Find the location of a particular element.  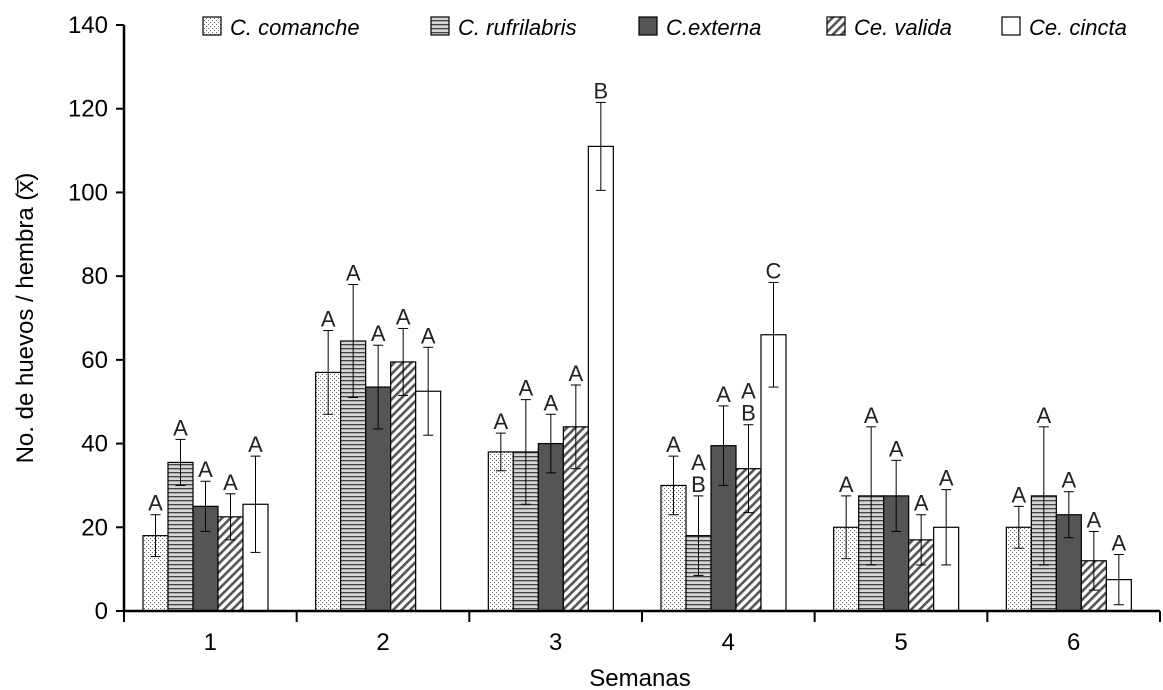

significance-label: C is located at coordinates (774, 270).